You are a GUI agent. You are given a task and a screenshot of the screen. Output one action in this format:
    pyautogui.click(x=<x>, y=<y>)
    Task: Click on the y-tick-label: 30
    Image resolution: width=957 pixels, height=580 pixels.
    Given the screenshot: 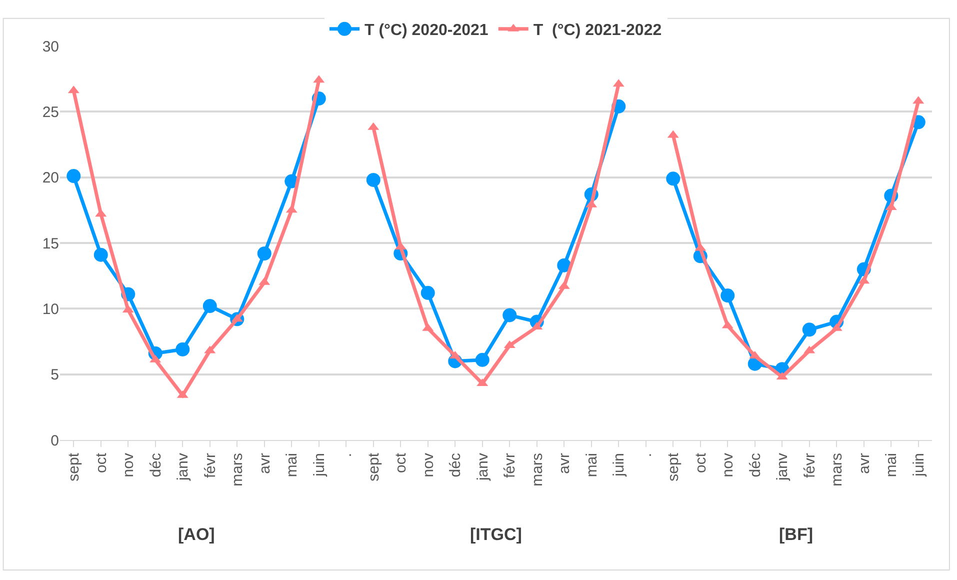 What is the action you would take?
    pyautogui.click(x=50, y=47)
    